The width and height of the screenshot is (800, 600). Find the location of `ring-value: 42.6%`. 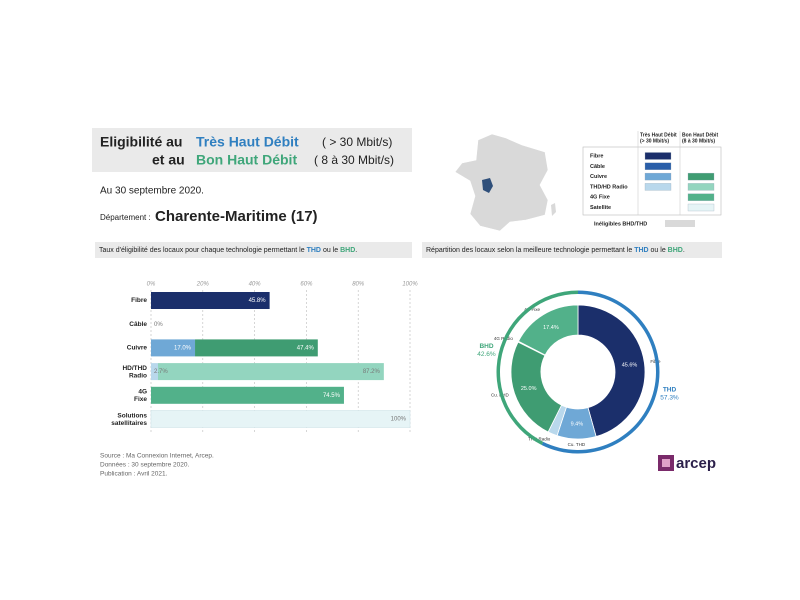

ring-value: 42.6% is located at coordinates (486, 354).